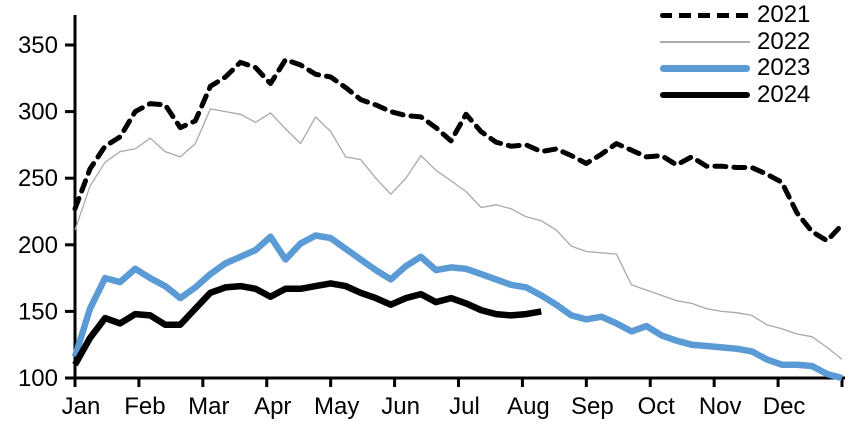 Image resolution: width=852 pixels, height=430 pixels. What do you see at coordinates (81, 406) in the screenshot?
I see `x-axis-tick-label: Jan` at bounding box center [81, 406].